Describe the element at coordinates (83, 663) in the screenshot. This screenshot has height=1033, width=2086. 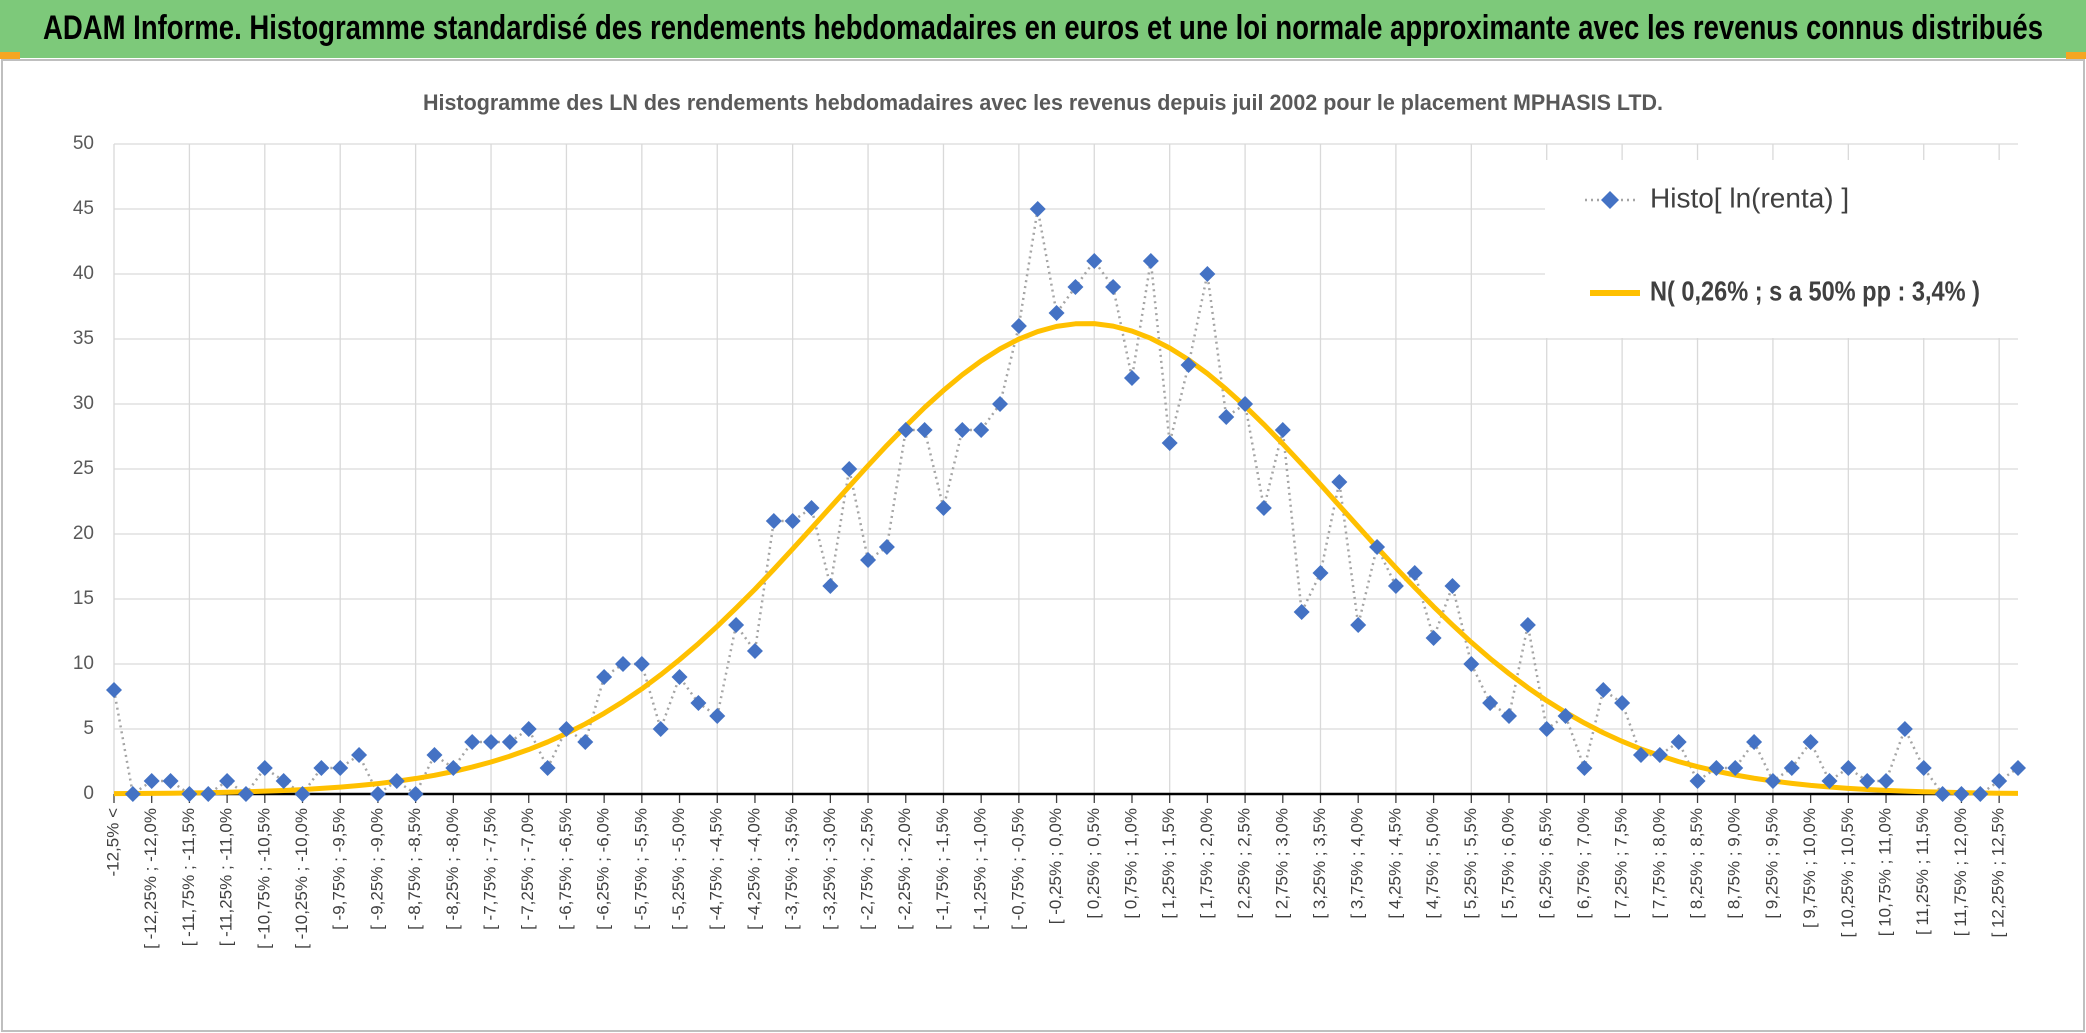
I see `y-tick-label: 10` at that location.